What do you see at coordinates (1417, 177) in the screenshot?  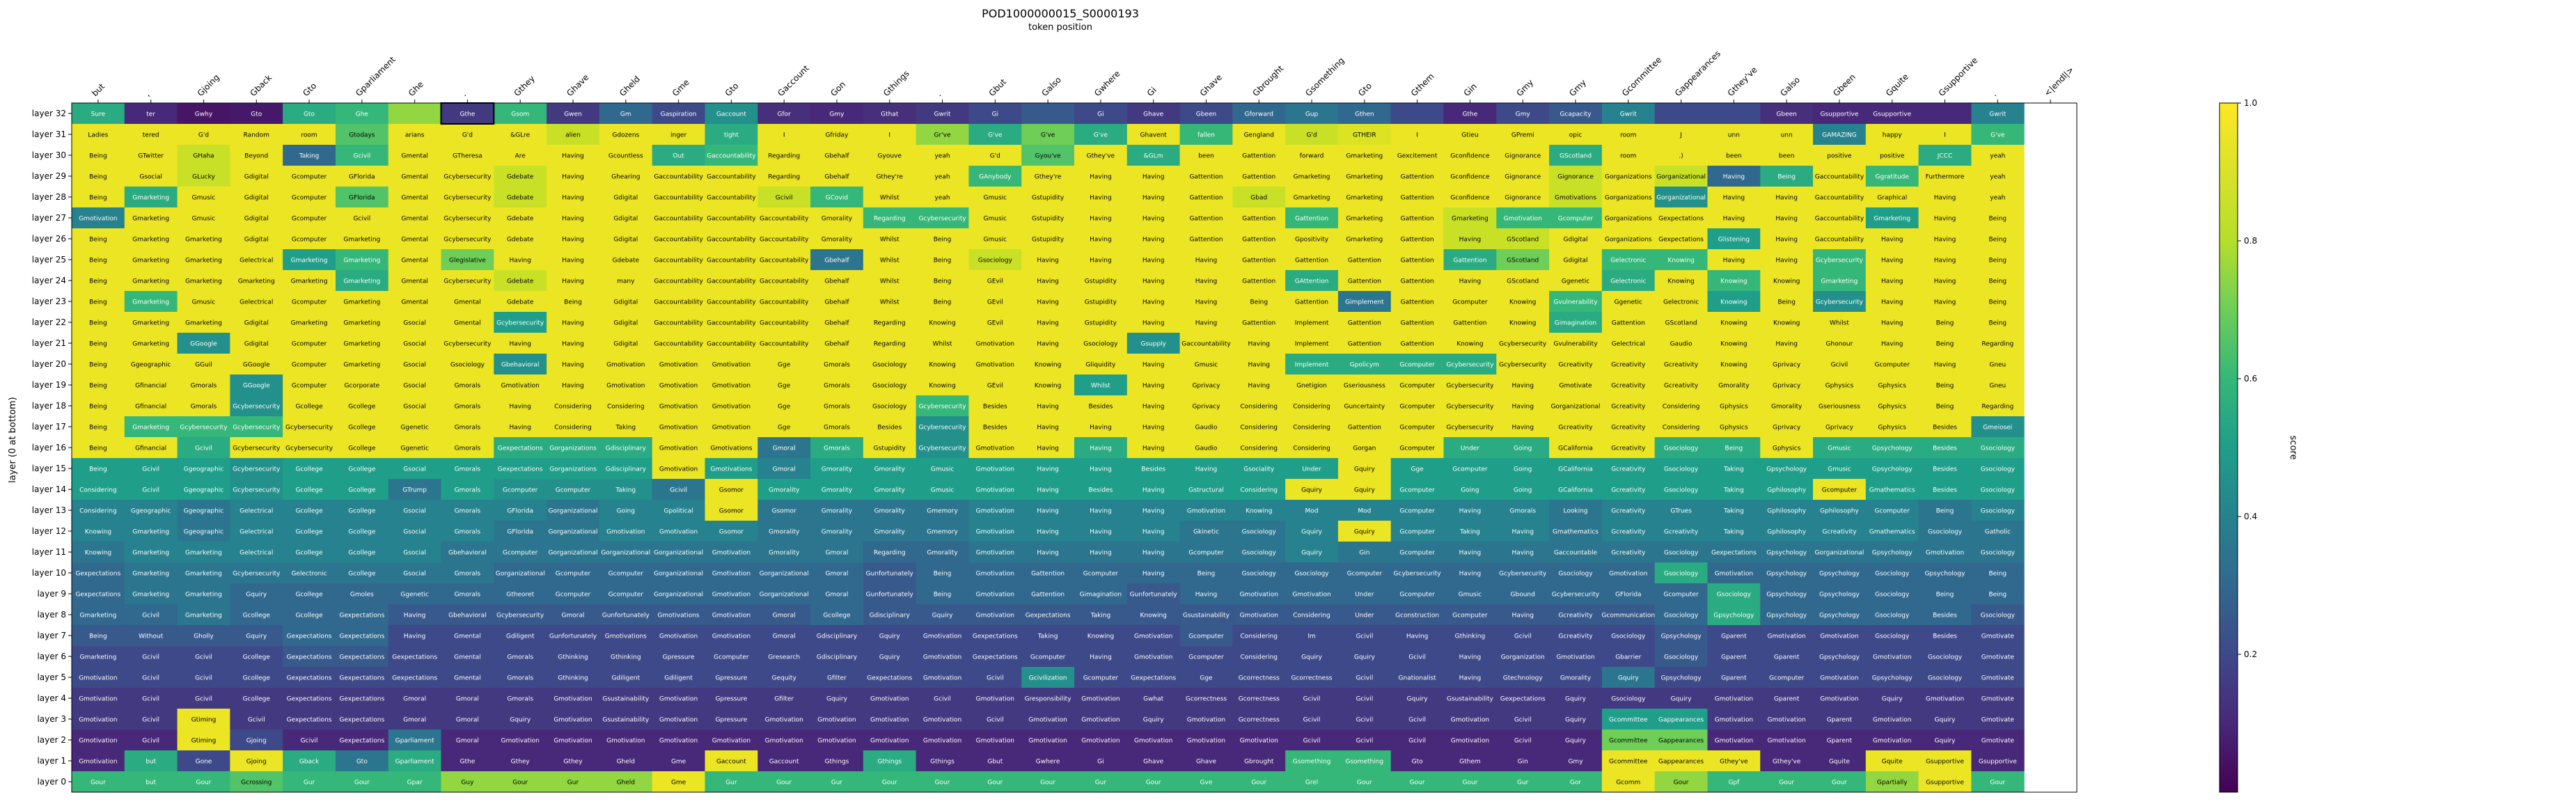 I see `cell-token-label: Gattention` at bounding box center [1417, 177].